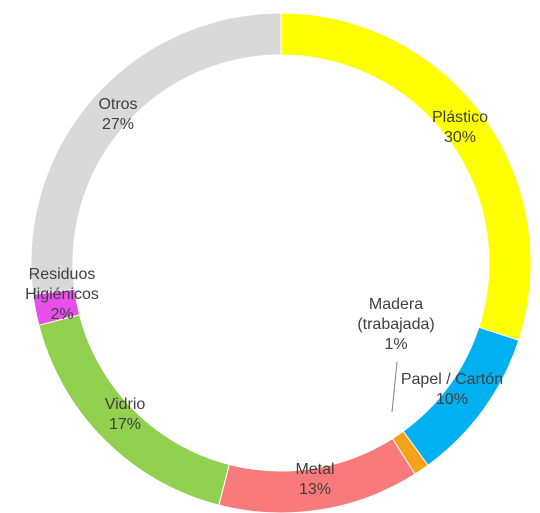  I want to click on category-name: Otros, so click(118, 104).